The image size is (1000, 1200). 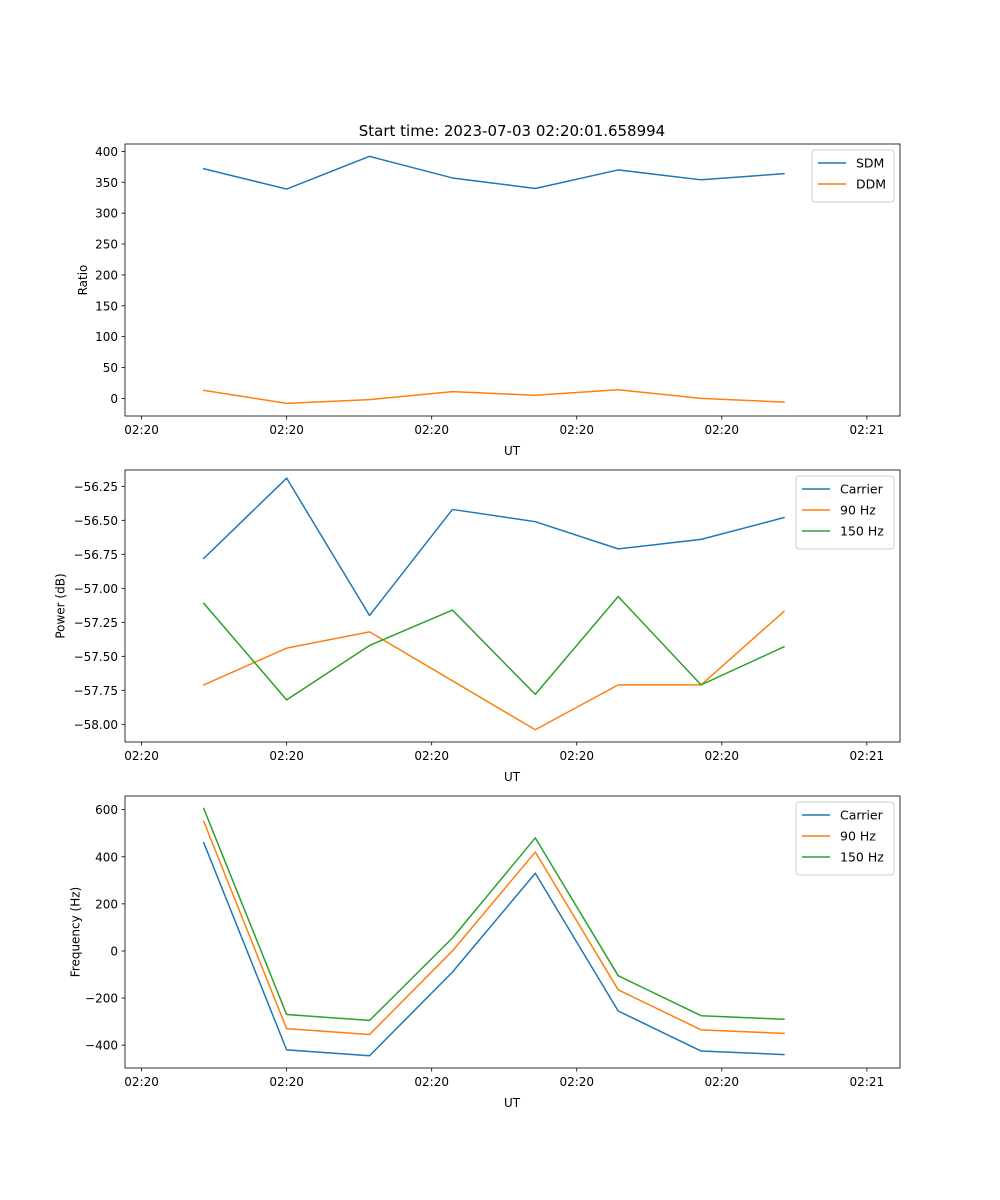 I want to click on frequency-legend-label-carrier: Carrier, so click(x=862, y=815).